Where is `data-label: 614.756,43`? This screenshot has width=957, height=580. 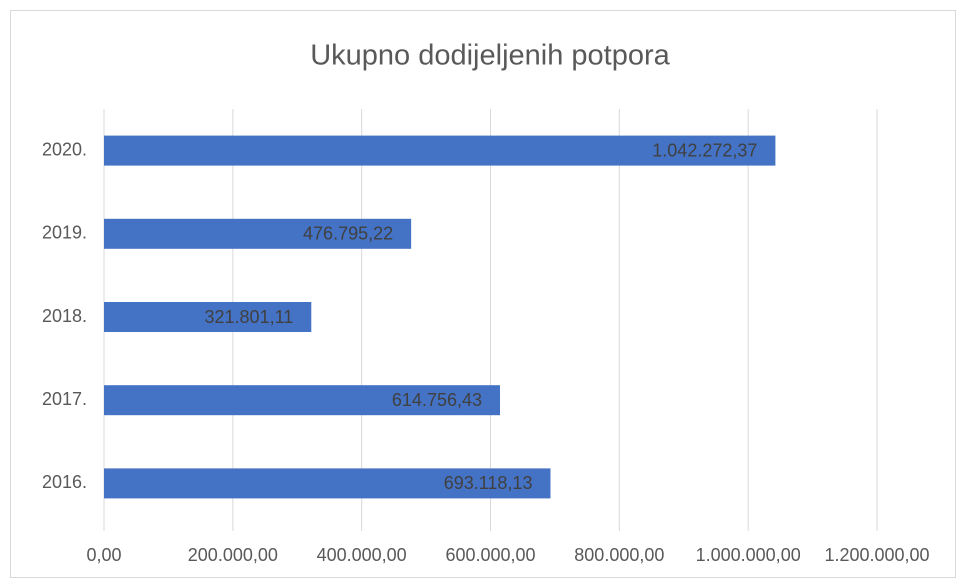
data-label: 614.756,43 is located at coordinates (437, 400).